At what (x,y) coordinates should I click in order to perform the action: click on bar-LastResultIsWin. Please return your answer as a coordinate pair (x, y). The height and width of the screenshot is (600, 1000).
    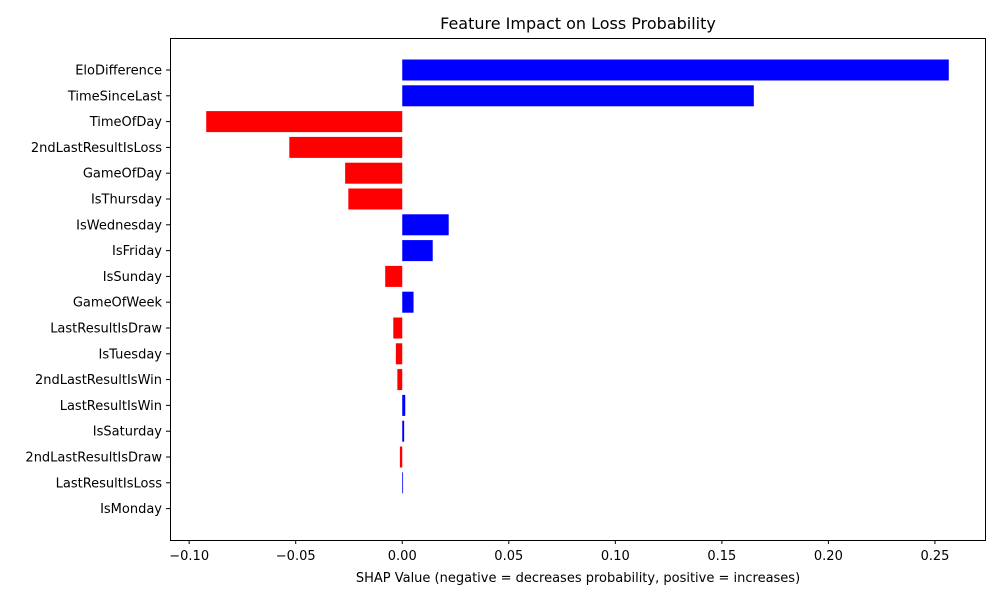
    Looking at the image, I should click on (404, 405).